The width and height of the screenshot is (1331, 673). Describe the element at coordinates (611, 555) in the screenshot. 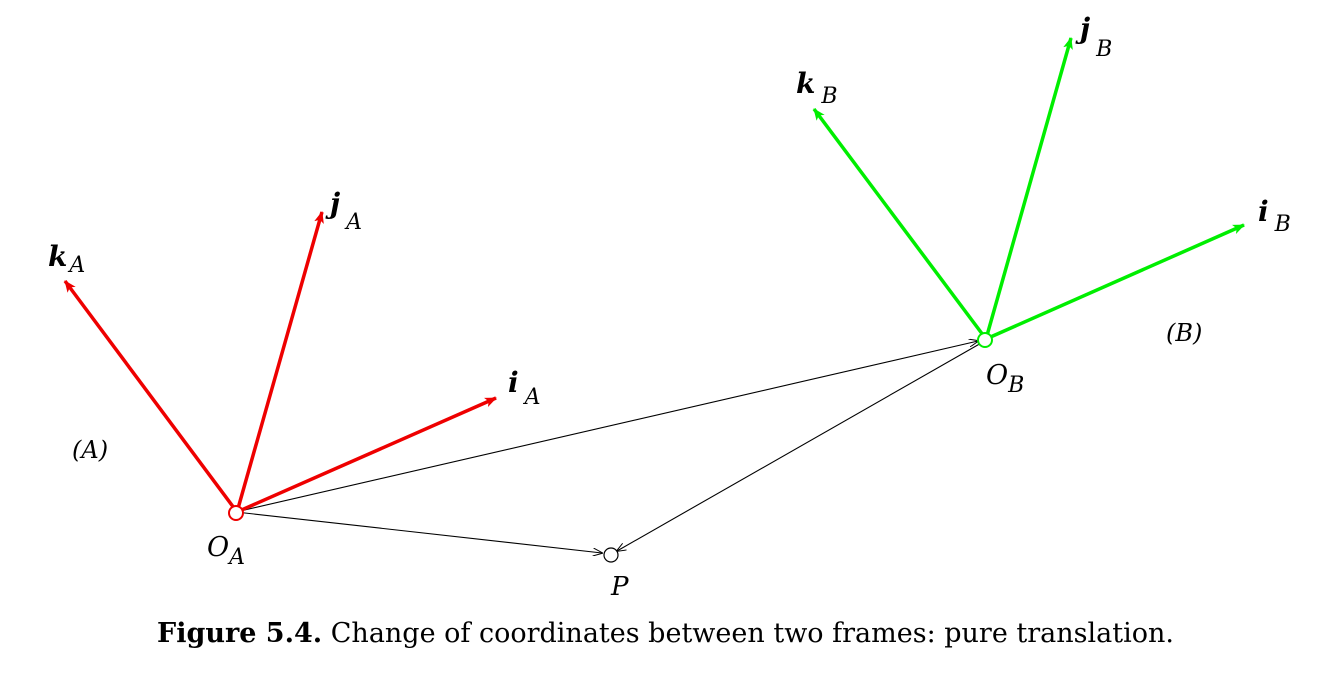

I see `point-p-marker` at that location.